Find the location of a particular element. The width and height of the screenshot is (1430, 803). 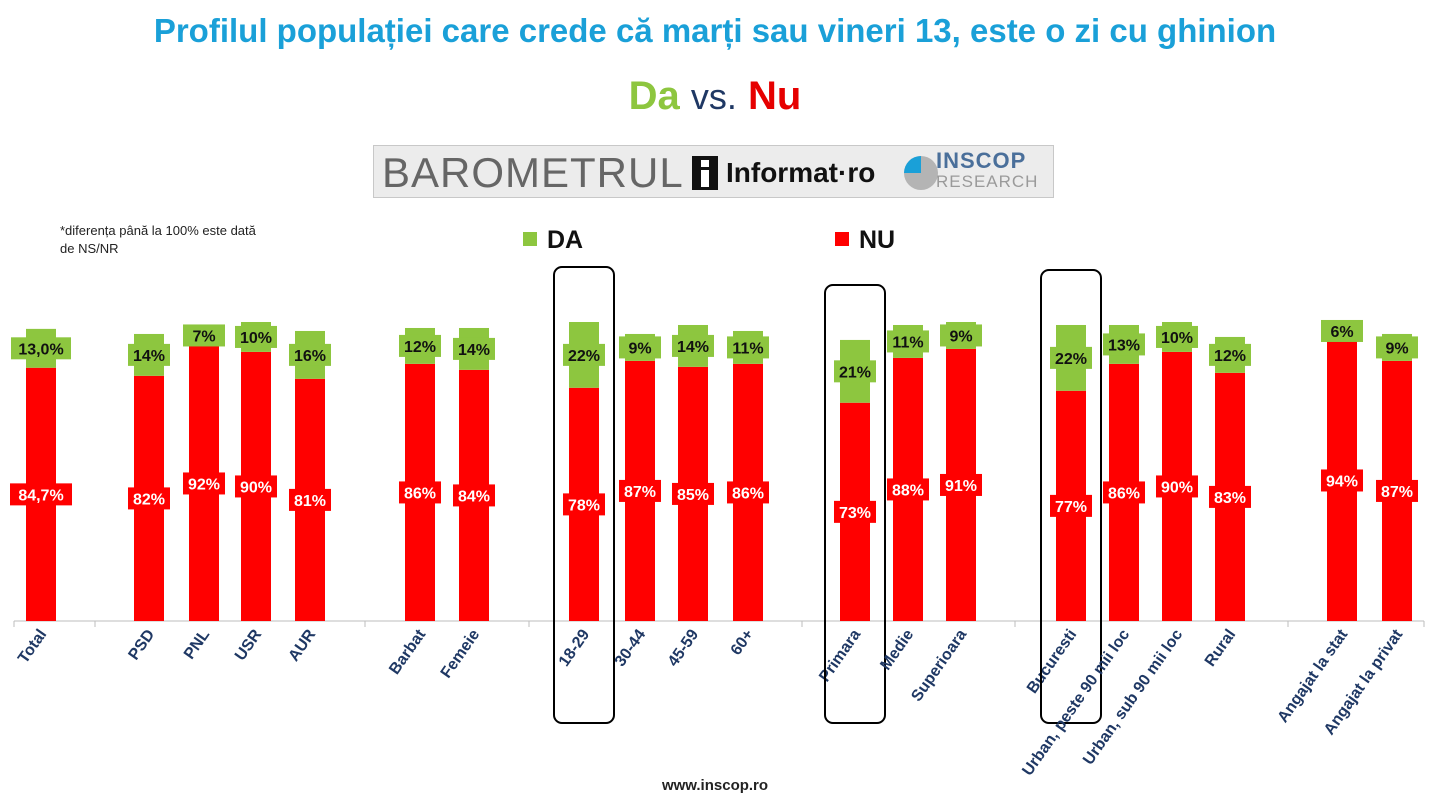

data-label-nu: 92% is located at coordinates (204, 484).